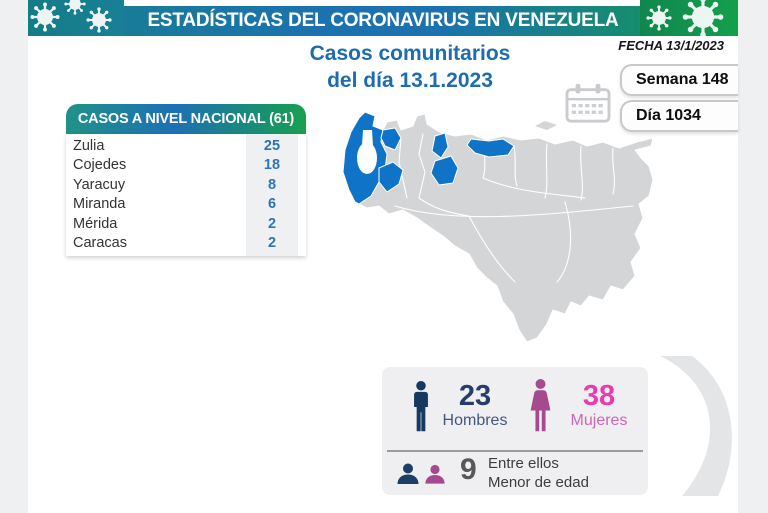 The width and height of the screenshot is (768, 513). What do you see at coordinates (475, 396) in the screenshot?
I see `men-count: 23` at bounding box center [475, 396].